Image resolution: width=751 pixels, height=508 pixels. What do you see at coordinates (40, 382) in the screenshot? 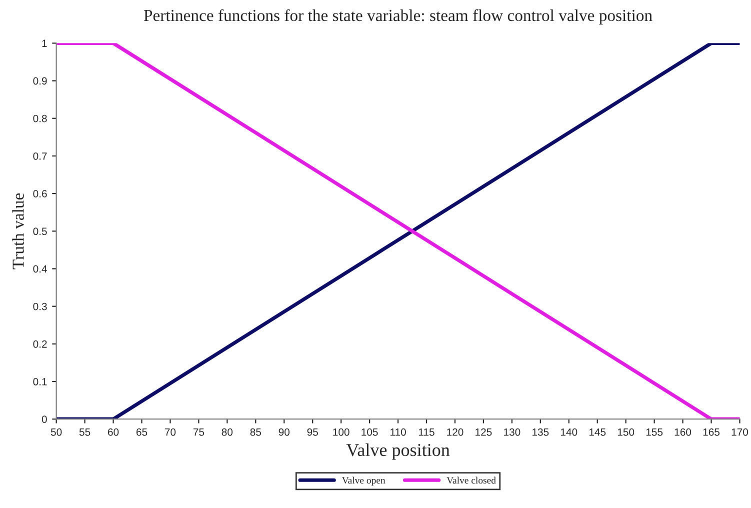
I see `y-tick-label: 0.1` at bounding box center [40, 382].